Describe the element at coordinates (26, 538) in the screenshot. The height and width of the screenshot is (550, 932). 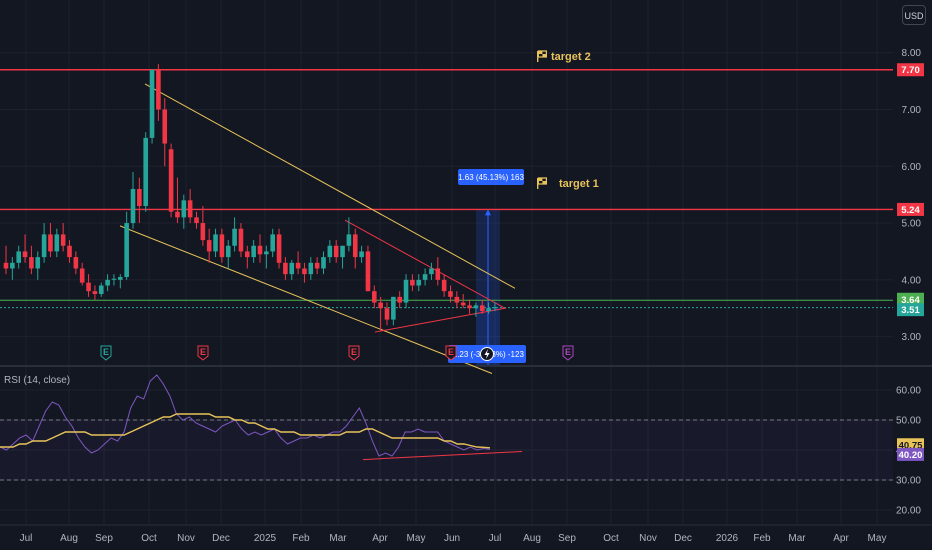
I see `time-tick-label: Jul` at that location.